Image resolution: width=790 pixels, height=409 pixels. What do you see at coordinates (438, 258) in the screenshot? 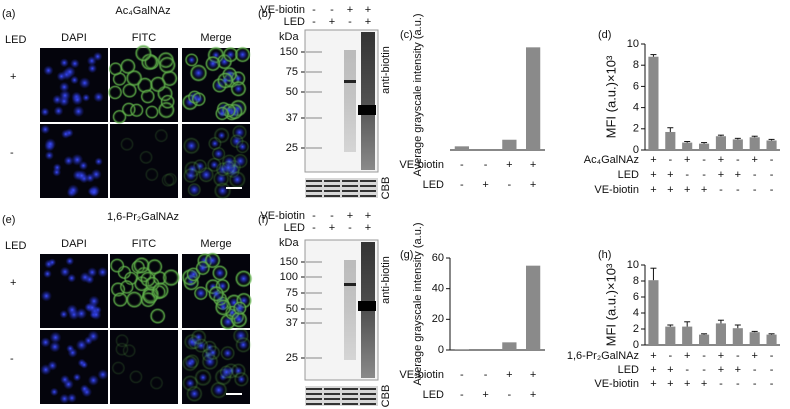
I see `y-tick-label: 60` at bounding box center [438, 258].